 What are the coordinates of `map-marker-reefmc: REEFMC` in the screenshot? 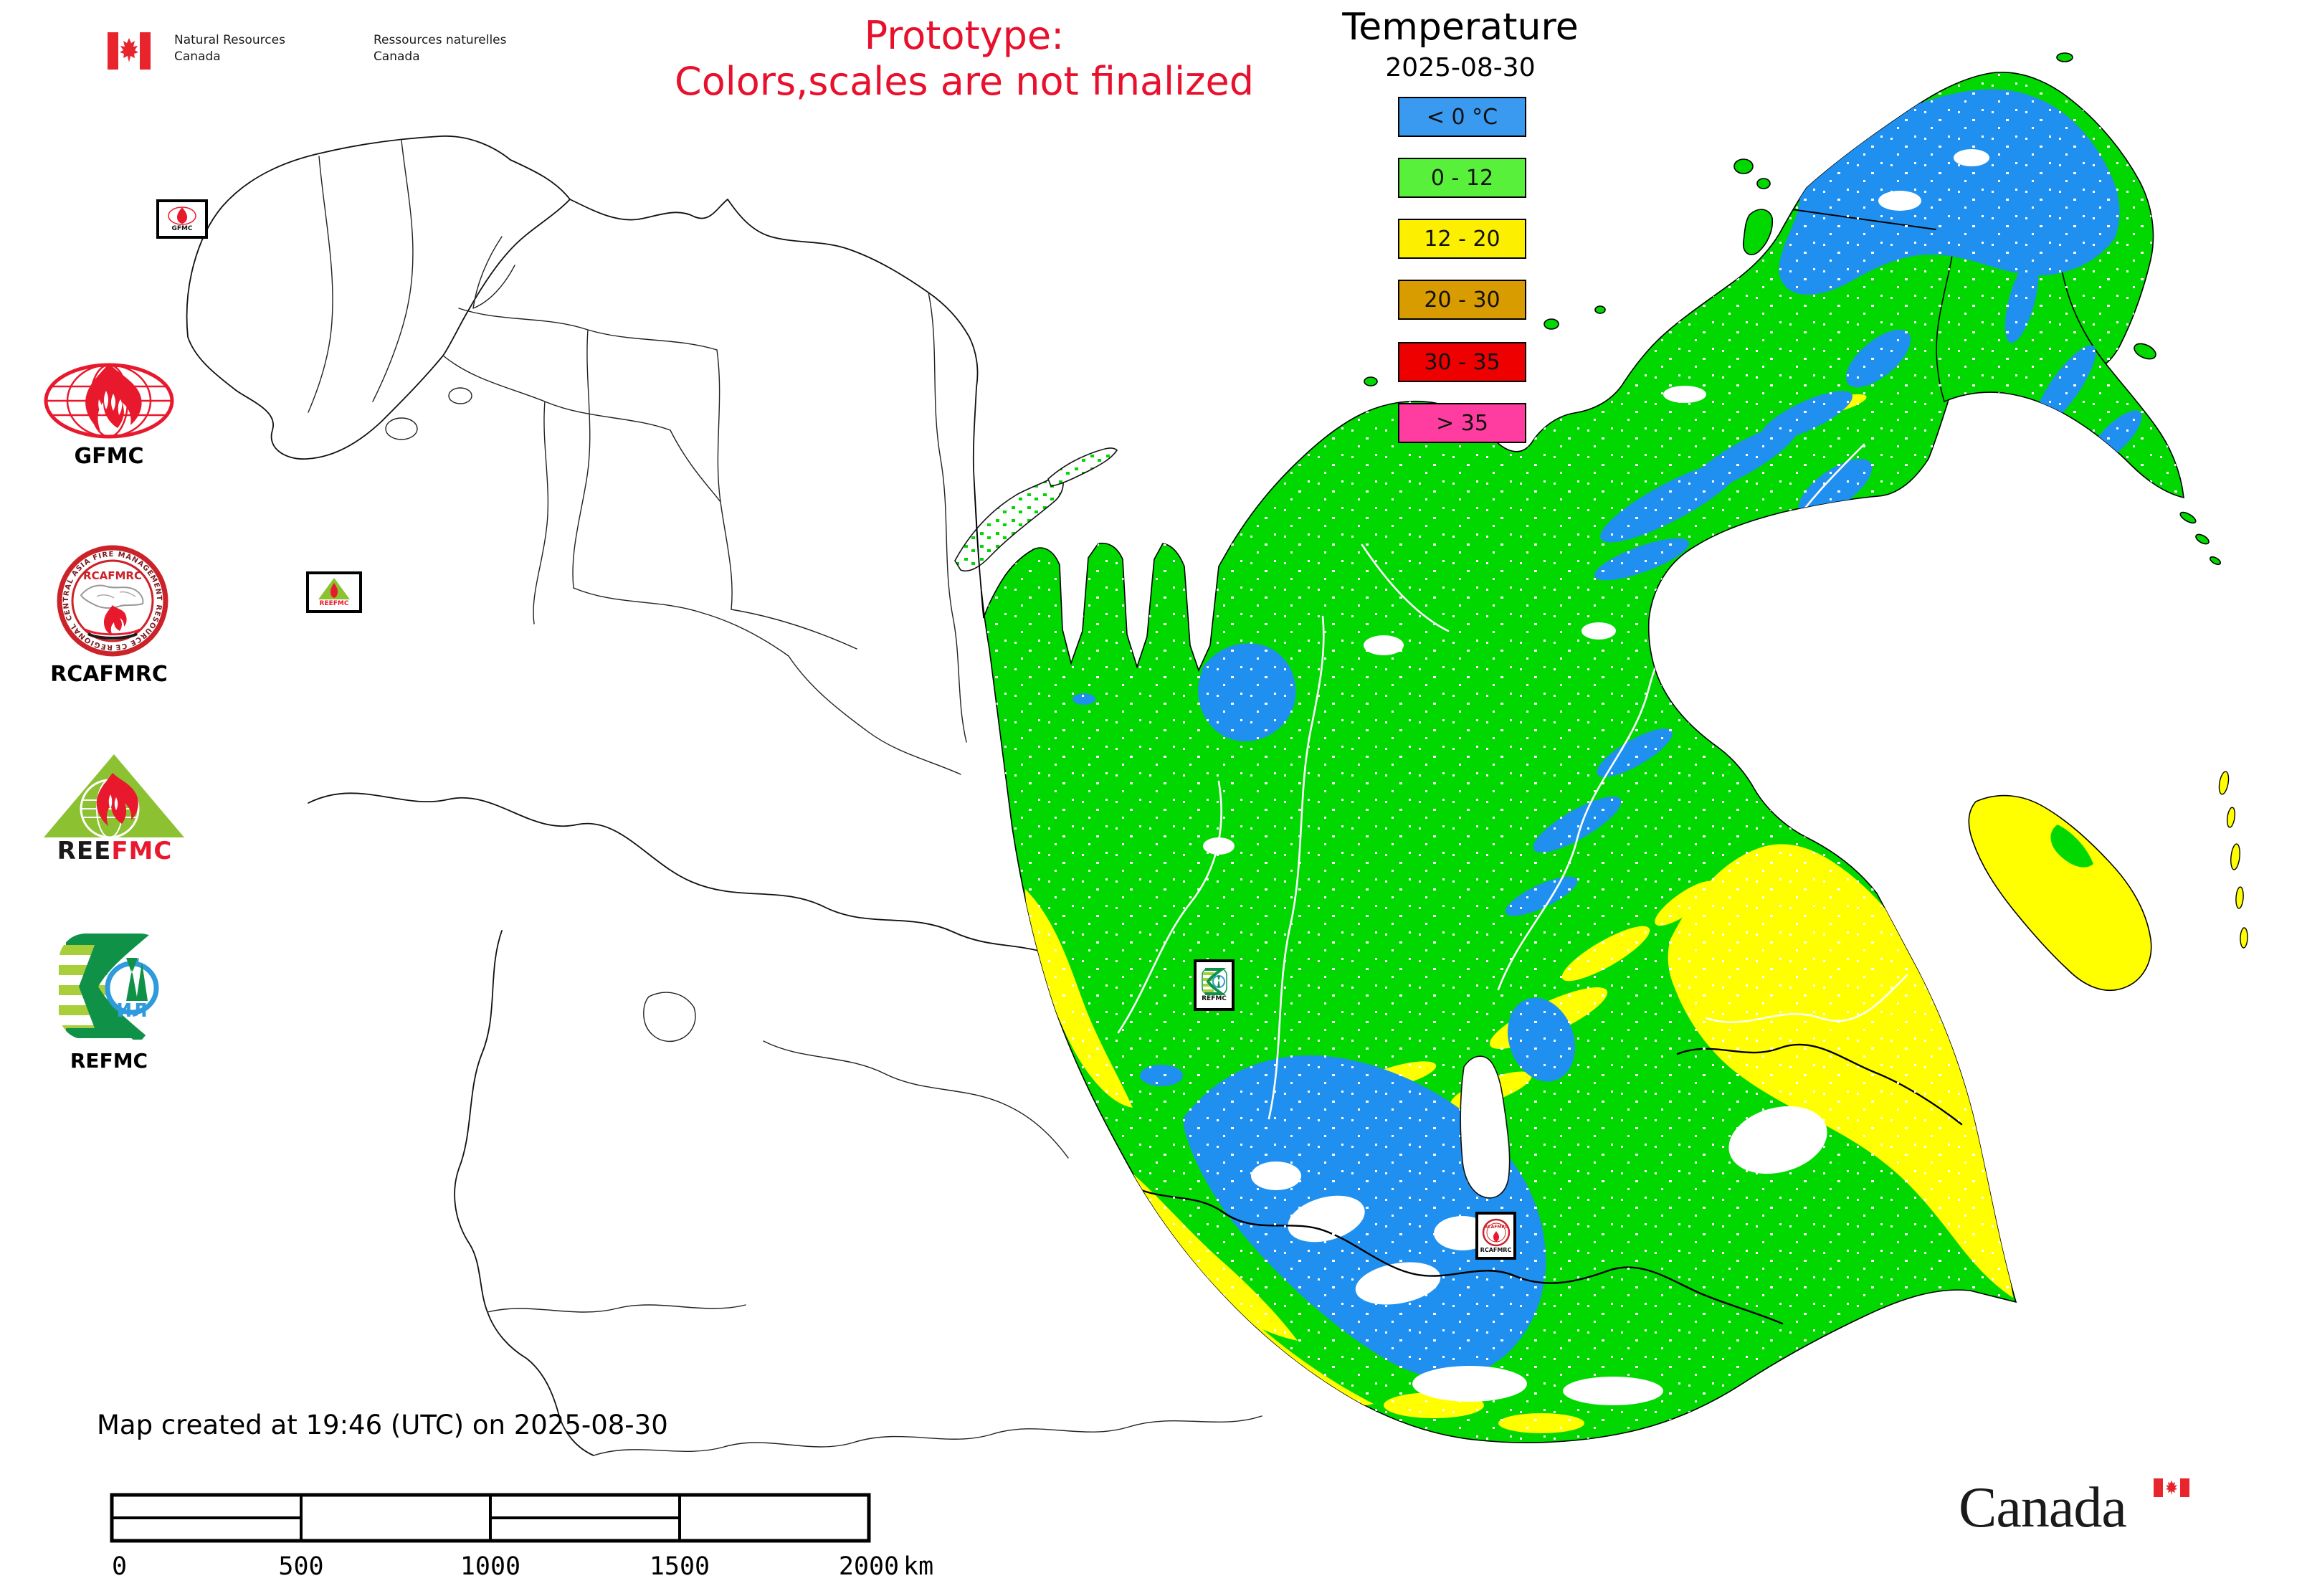 It's located at (334, 592).